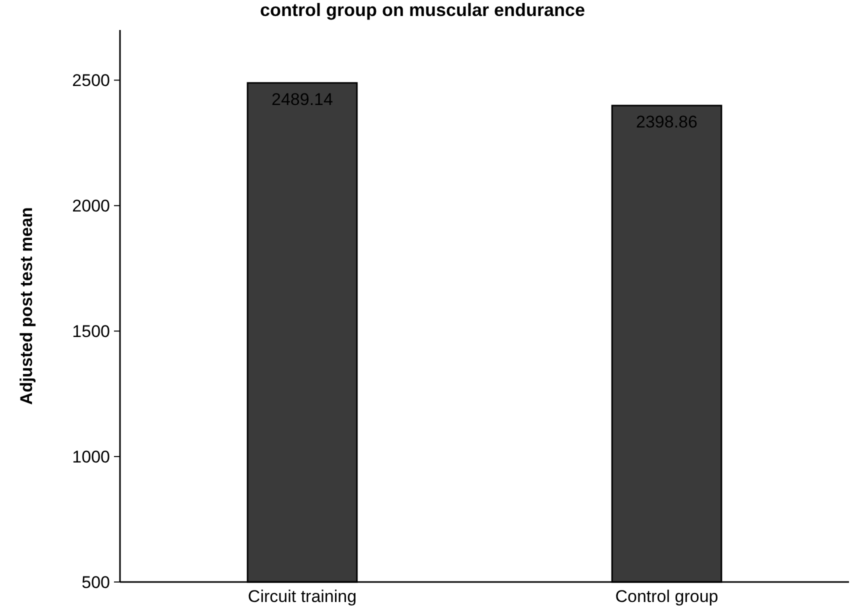 Image resolution: width=859 pixels, height=612 pixels. Describe the element at coordinates (91, 80) in the screenshot. I see `y-tick-label: 2500` at that location.